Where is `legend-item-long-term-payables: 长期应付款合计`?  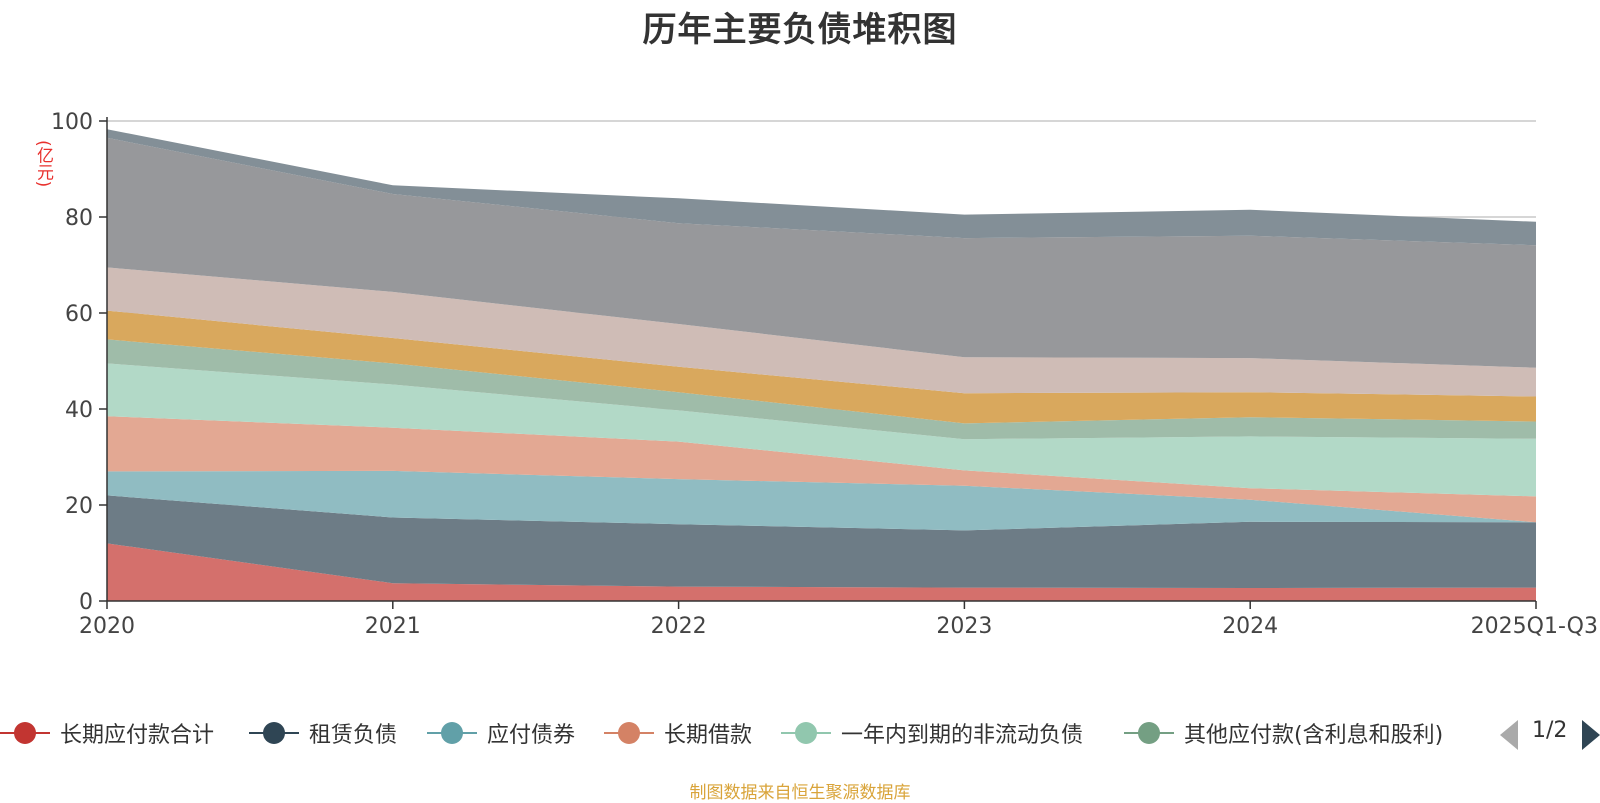 legend-item-long-term-payables: 长期应付款合计 is located at coordinates (107, 733).